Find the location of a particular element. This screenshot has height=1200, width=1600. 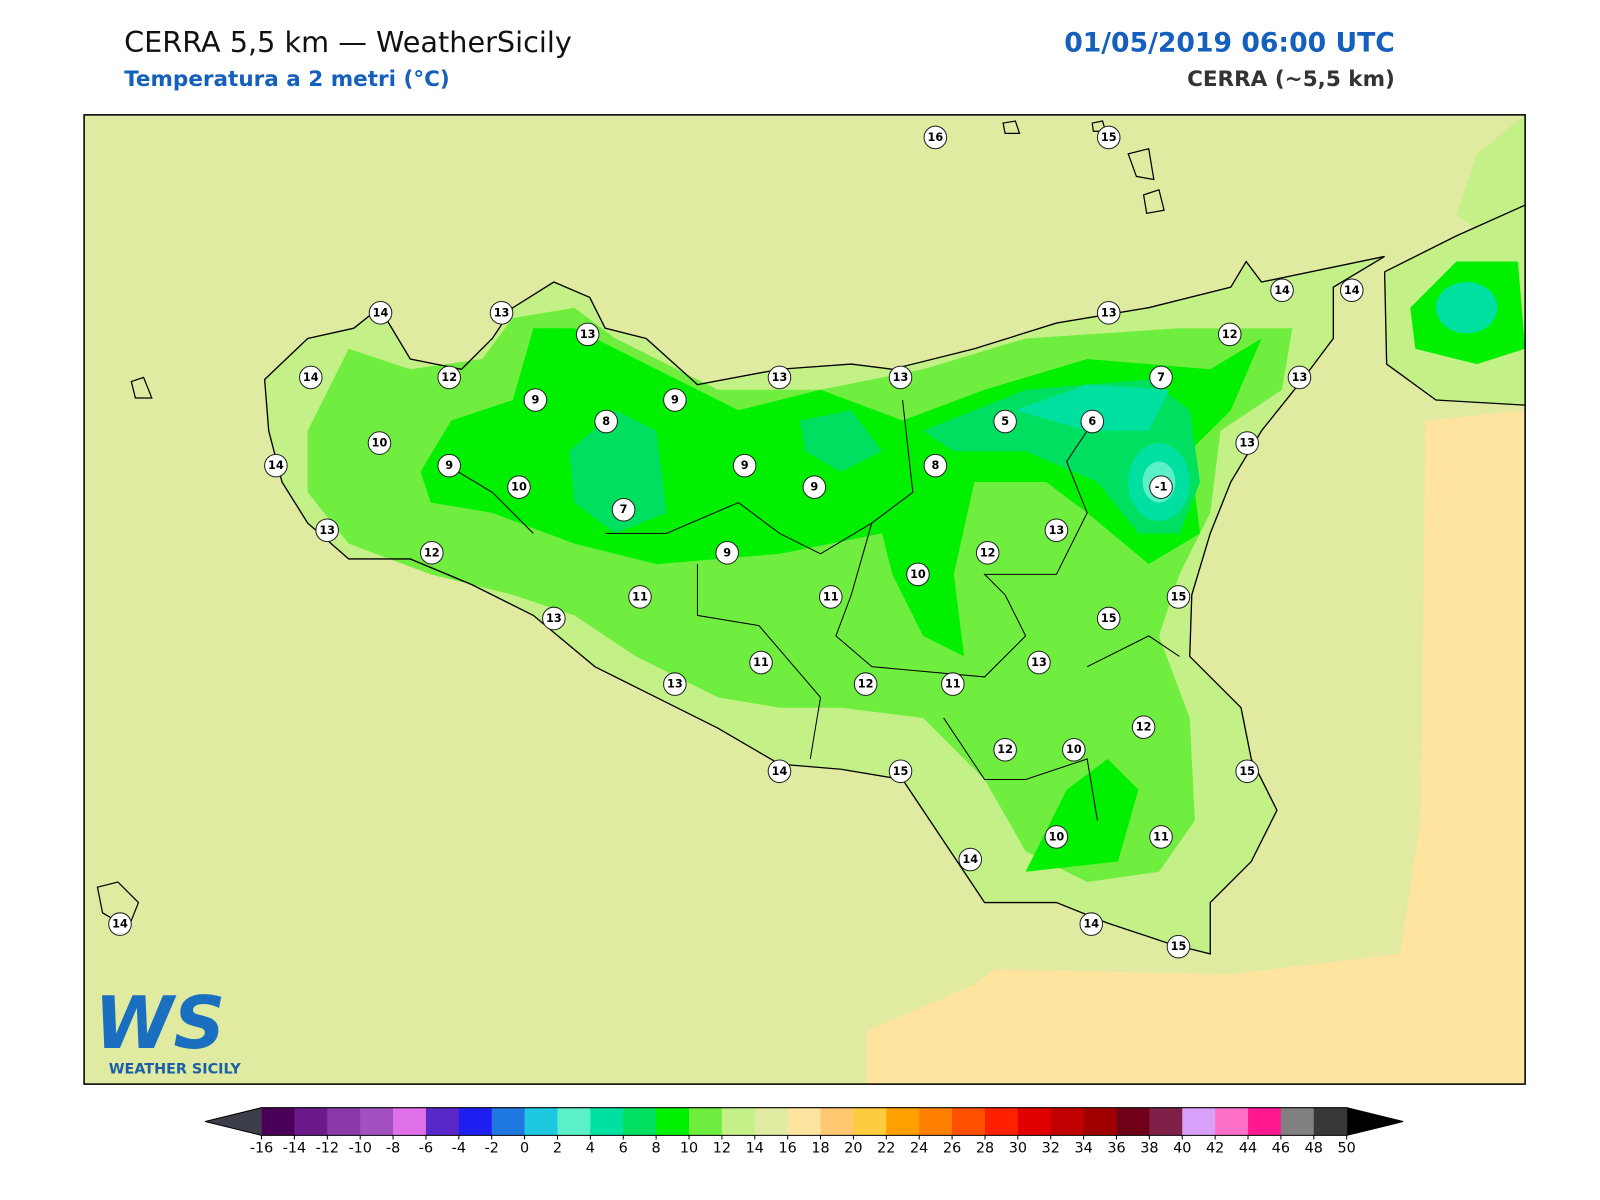

colorbar-tick-label: 12 is located at coordinates (722, 1149).